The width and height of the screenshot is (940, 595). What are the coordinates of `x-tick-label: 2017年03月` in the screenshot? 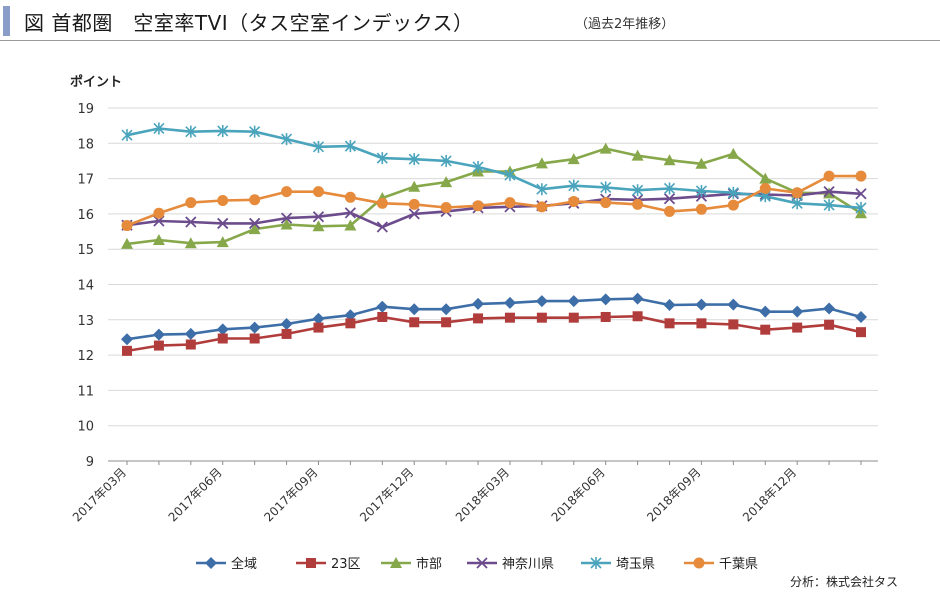 It's located at (99, 494).